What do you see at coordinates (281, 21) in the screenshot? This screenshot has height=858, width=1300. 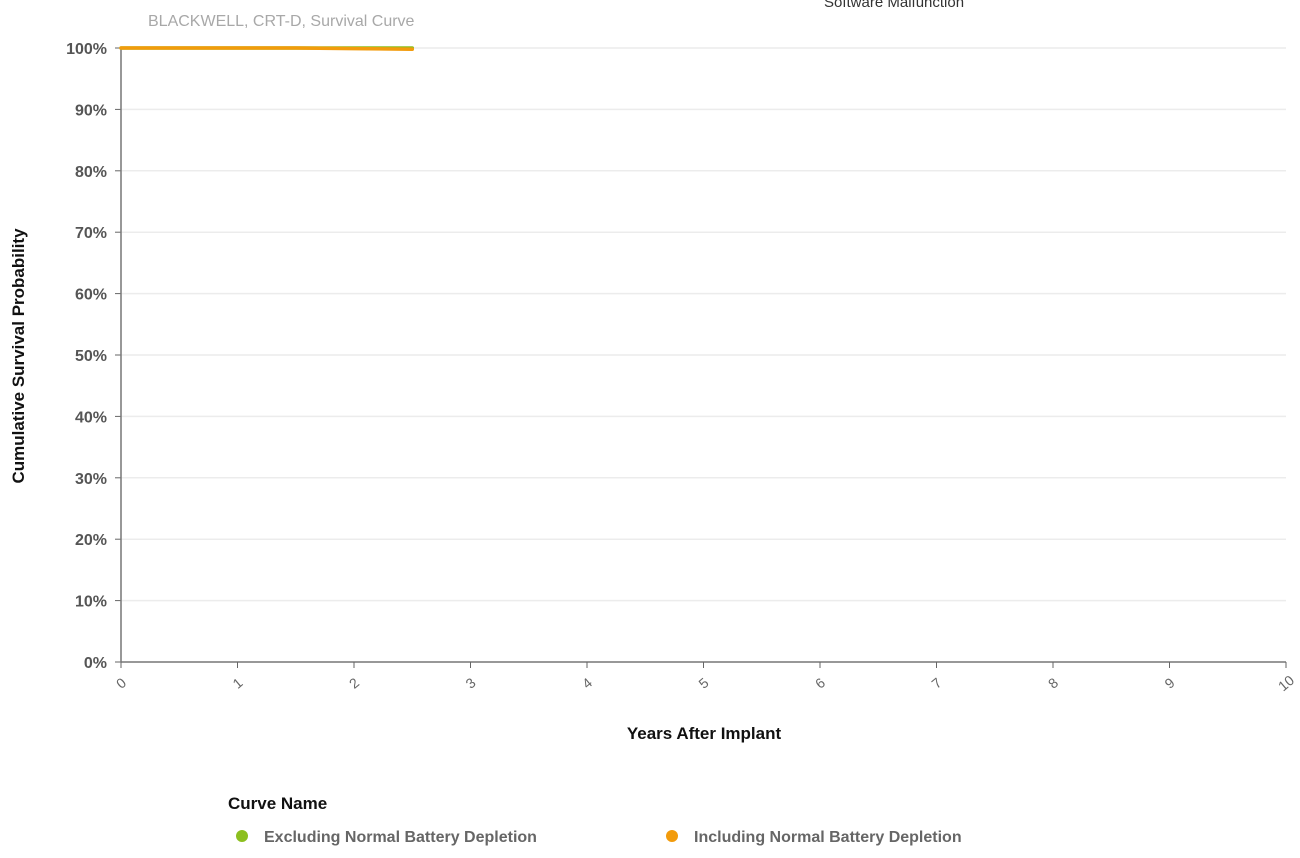 I see `chart-title: BLACKWELL, CRT-D, Survival Curve` at bounding box center [281, 21].